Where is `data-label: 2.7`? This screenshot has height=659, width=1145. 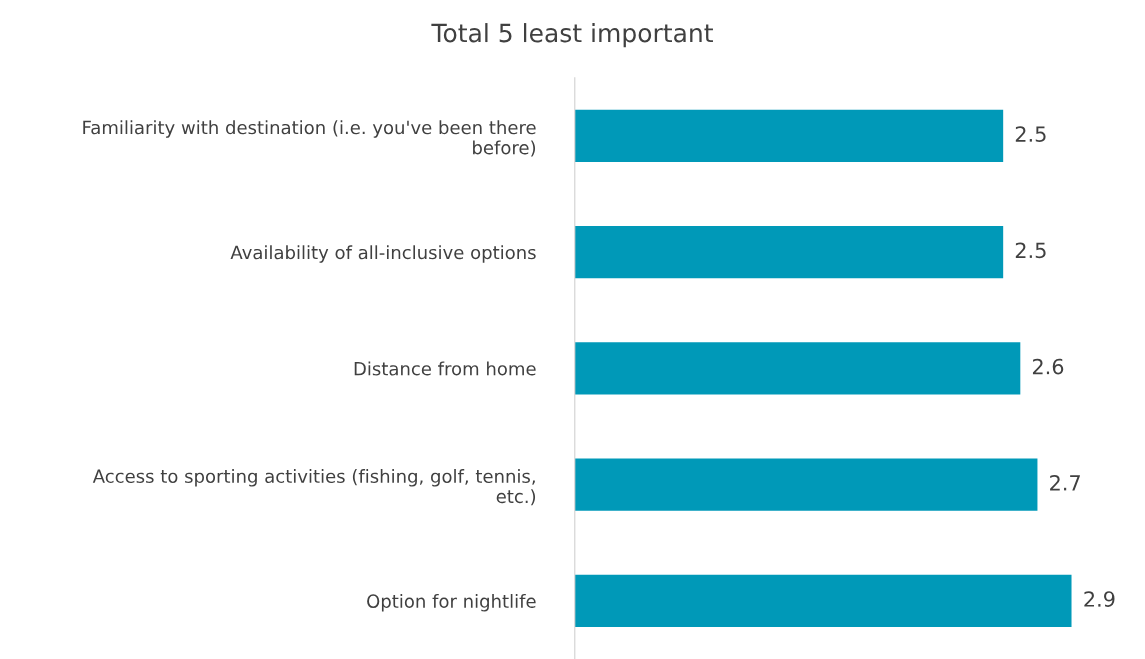
data-label: 2.7 is located at coordinates (1065, 482).